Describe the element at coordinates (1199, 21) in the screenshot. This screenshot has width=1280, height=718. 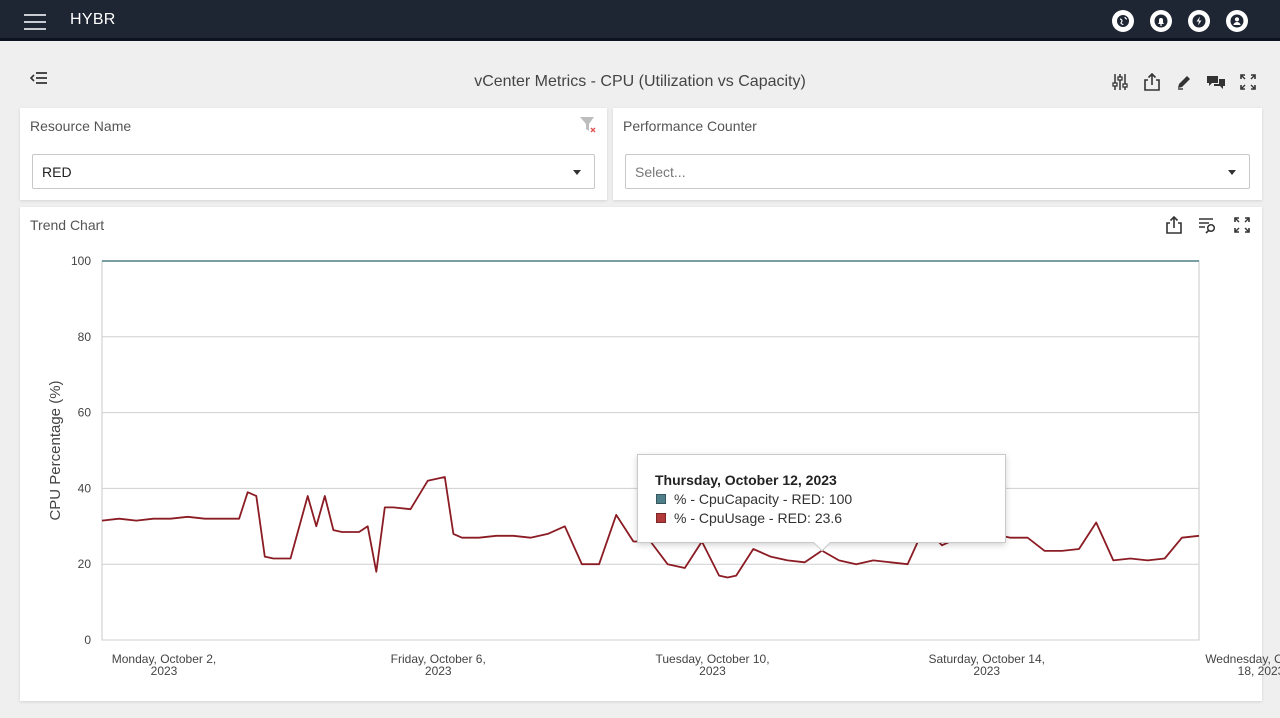
I see `lightning-icon` at that location.